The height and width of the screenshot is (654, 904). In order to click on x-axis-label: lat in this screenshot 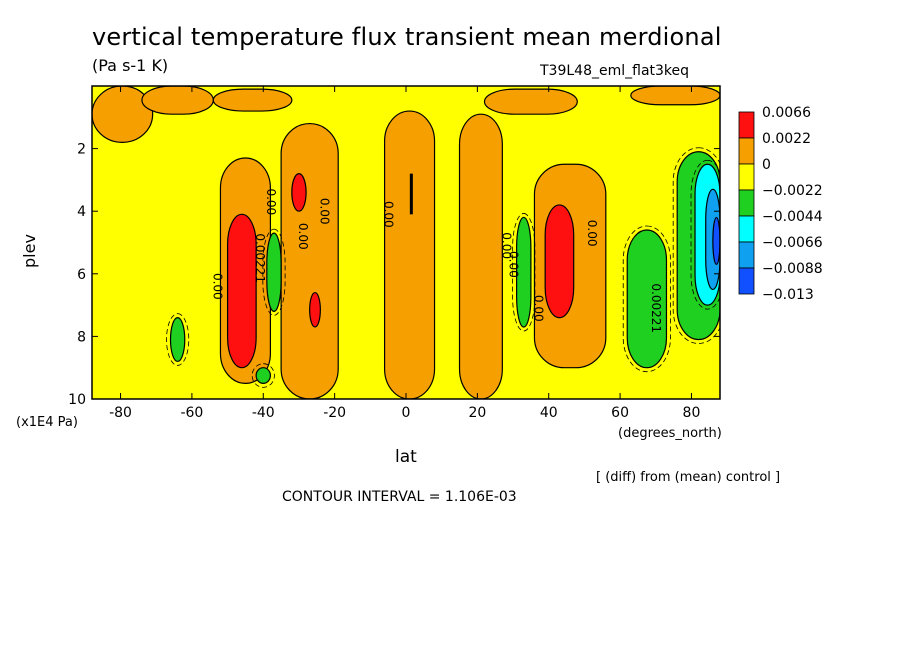, I will do `click(406, 457)`.